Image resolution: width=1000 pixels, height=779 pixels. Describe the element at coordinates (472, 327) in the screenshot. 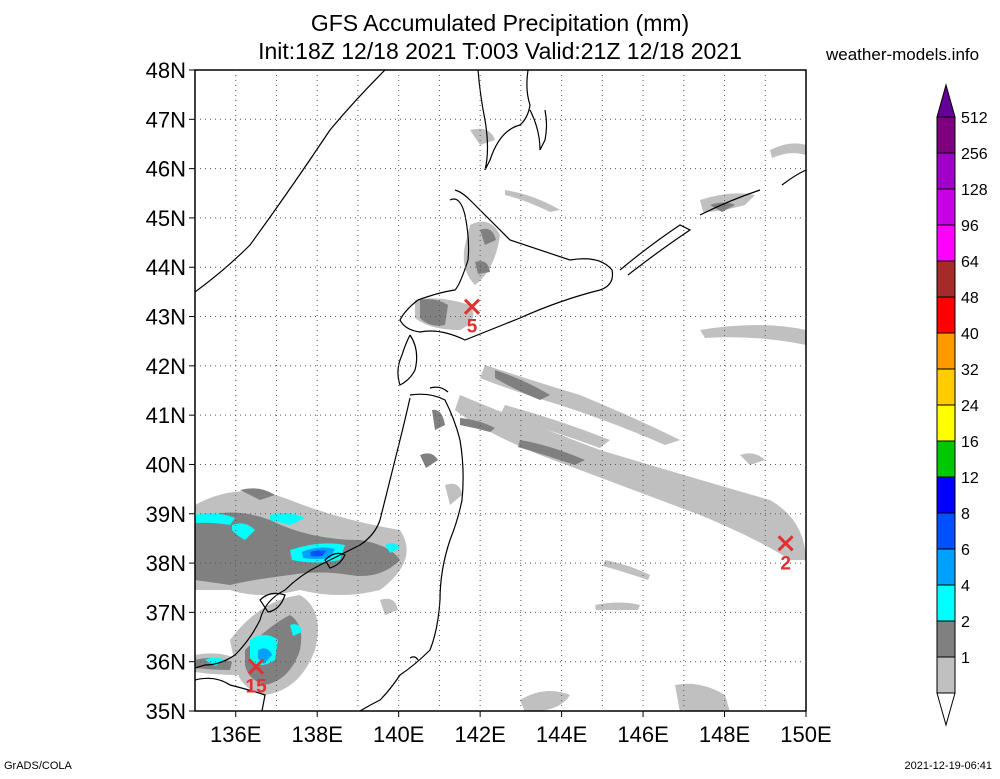

I see `marker-value-label: 5` at that location.